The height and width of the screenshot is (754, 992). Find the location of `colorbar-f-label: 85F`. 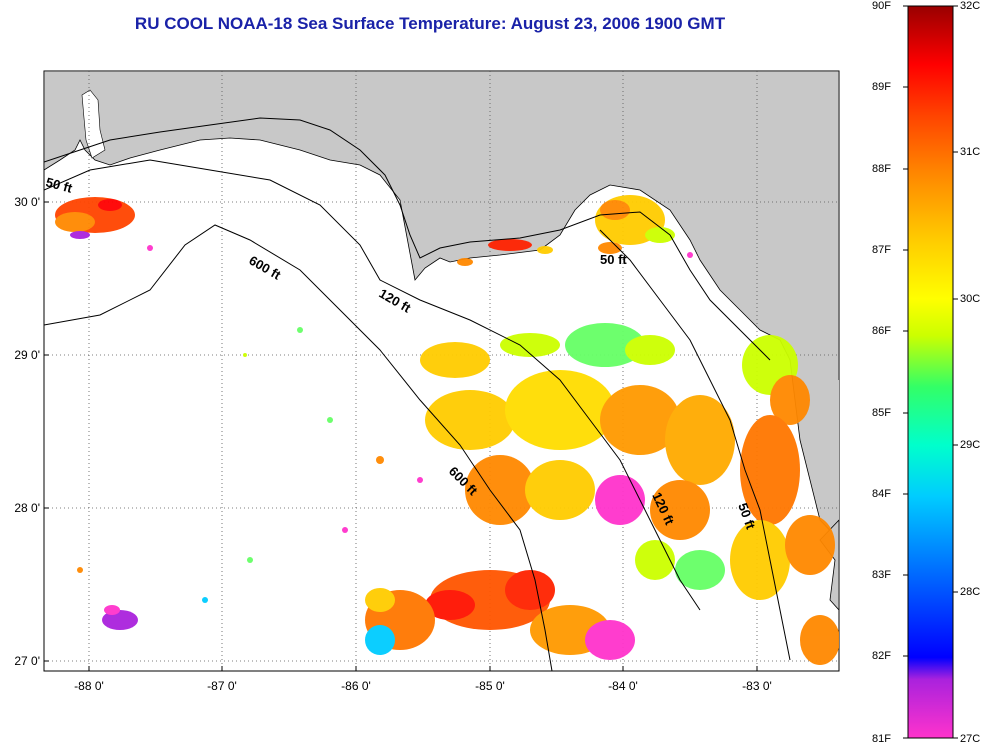

colorbar-f-label: 85F is located at coordinates (881, 413).